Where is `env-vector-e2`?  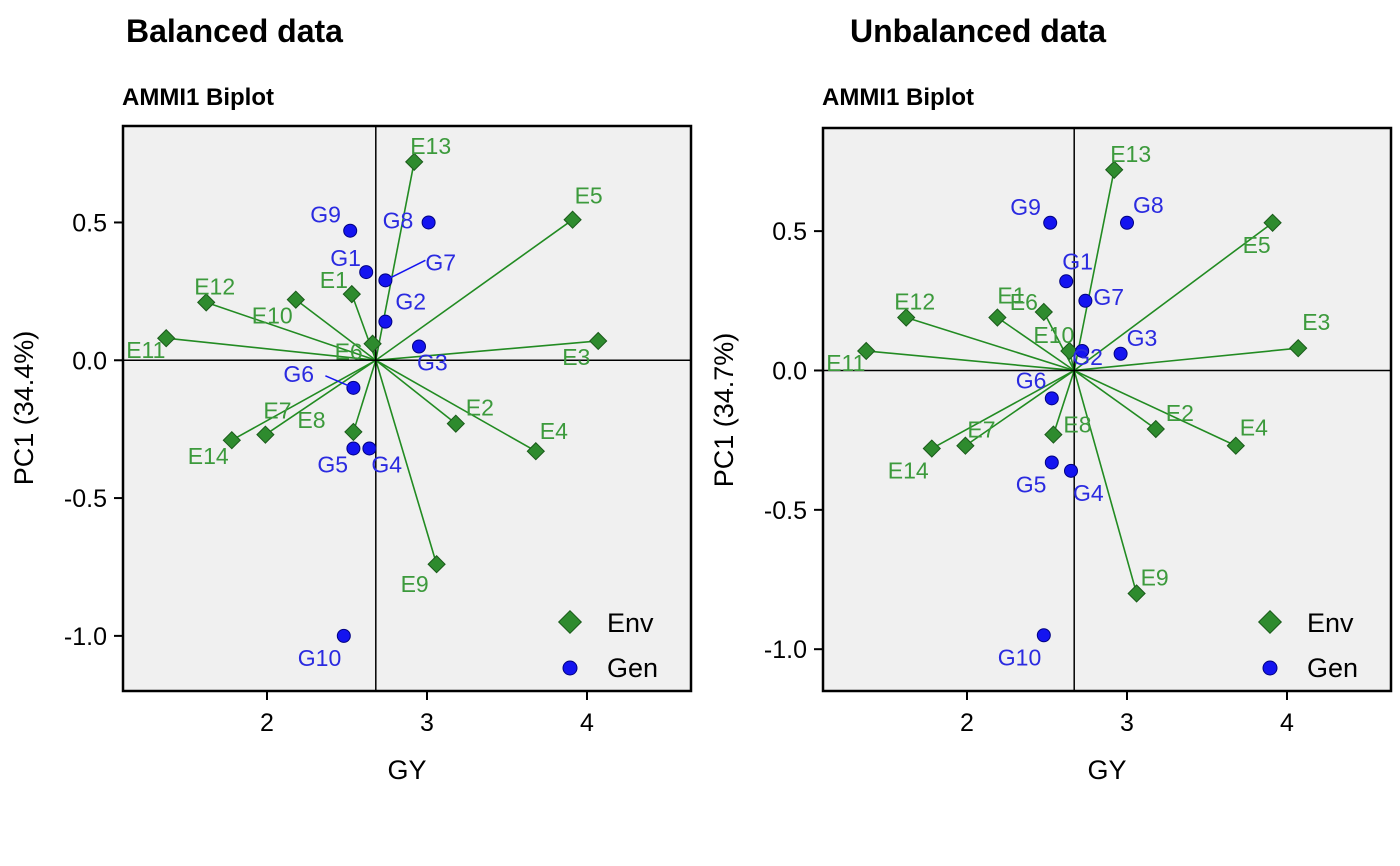 env-vector-e2 is located at coordinates (416, 392).